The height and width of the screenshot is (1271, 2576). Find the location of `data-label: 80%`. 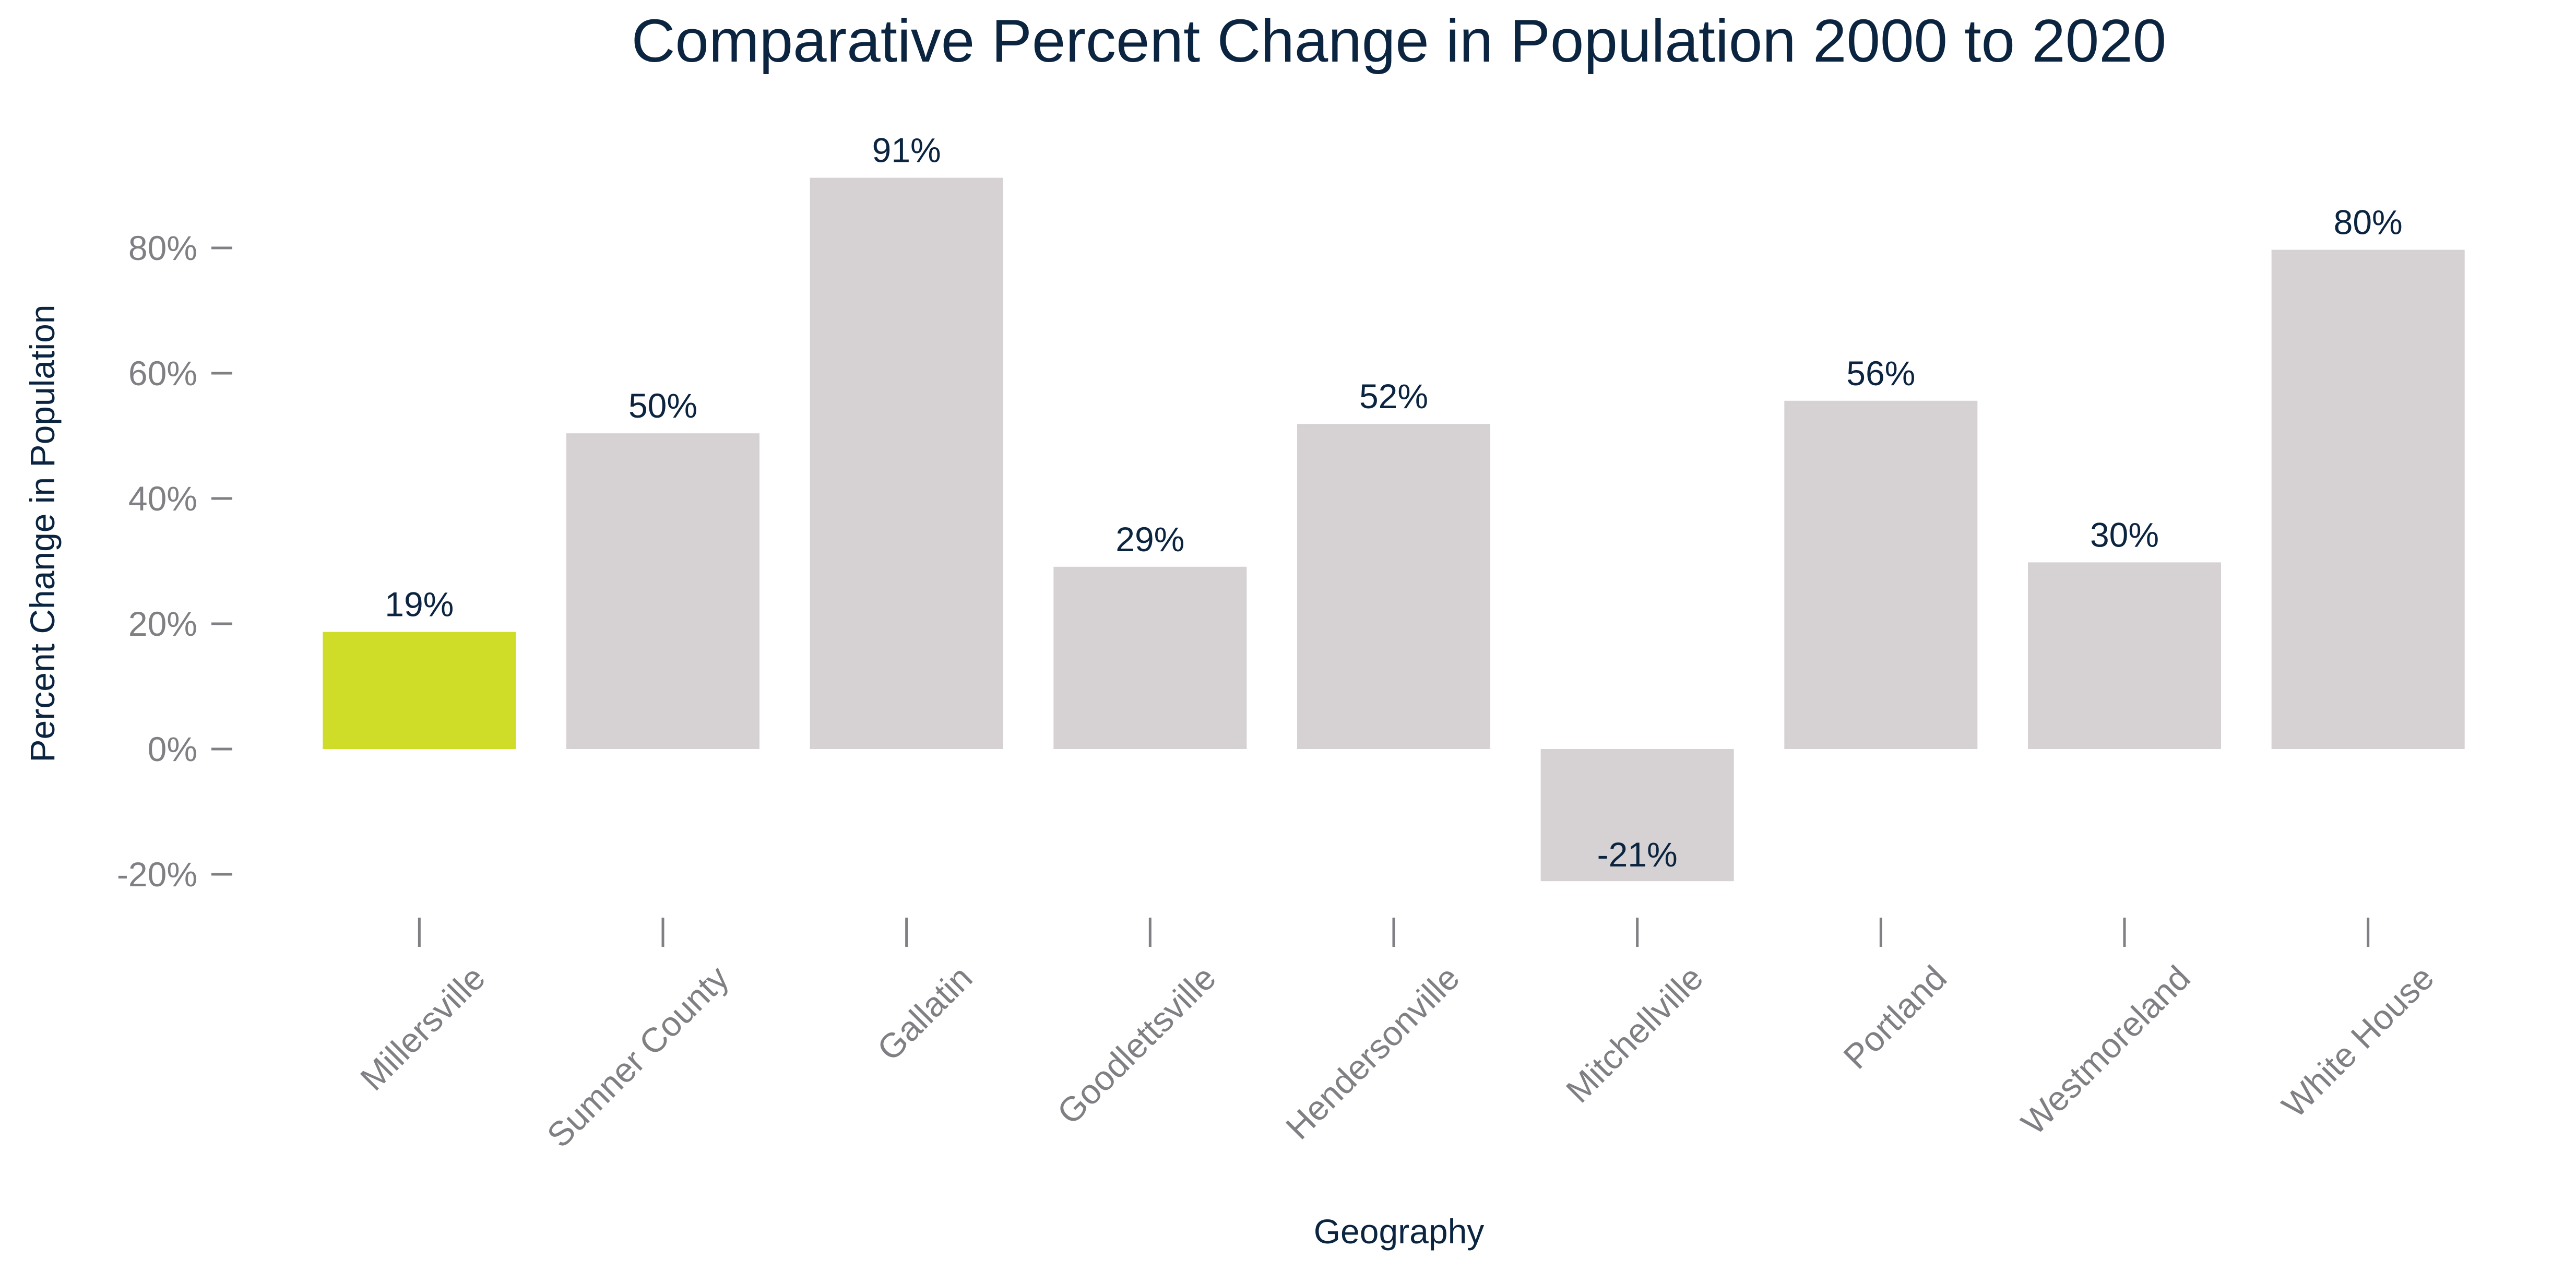

data-label: 80% is located at coordinates (2368, 222).